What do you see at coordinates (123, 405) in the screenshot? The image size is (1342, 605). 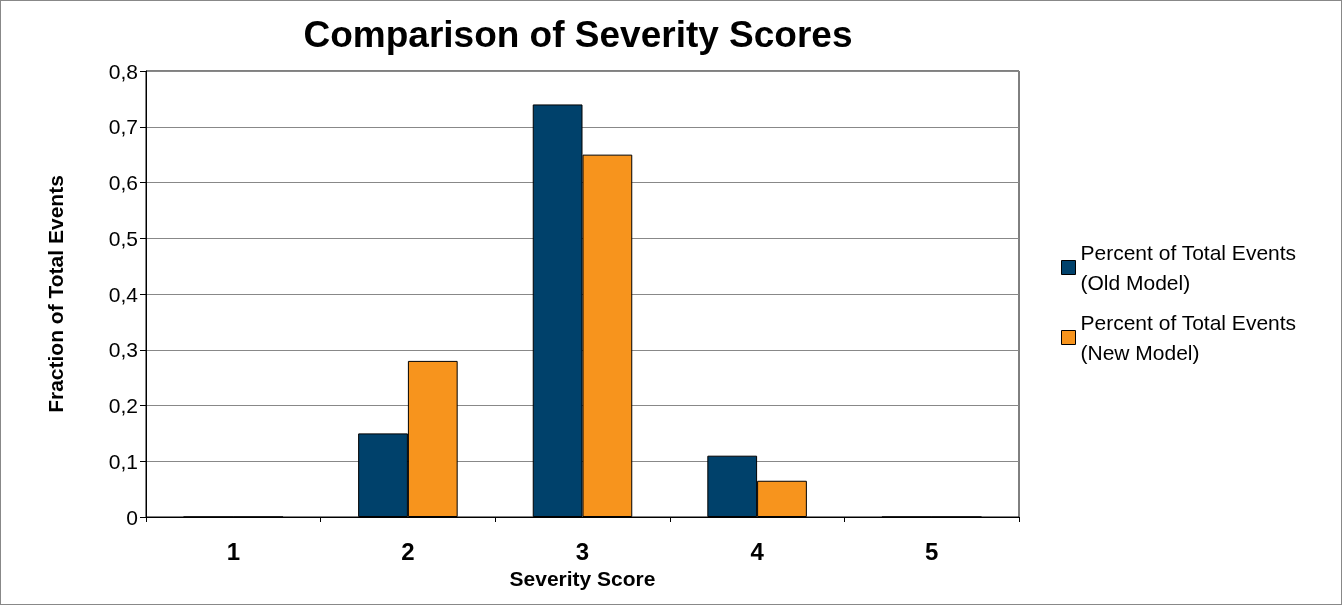 I see `y-tick-label: 0,2` at bounding box center [123, 405].